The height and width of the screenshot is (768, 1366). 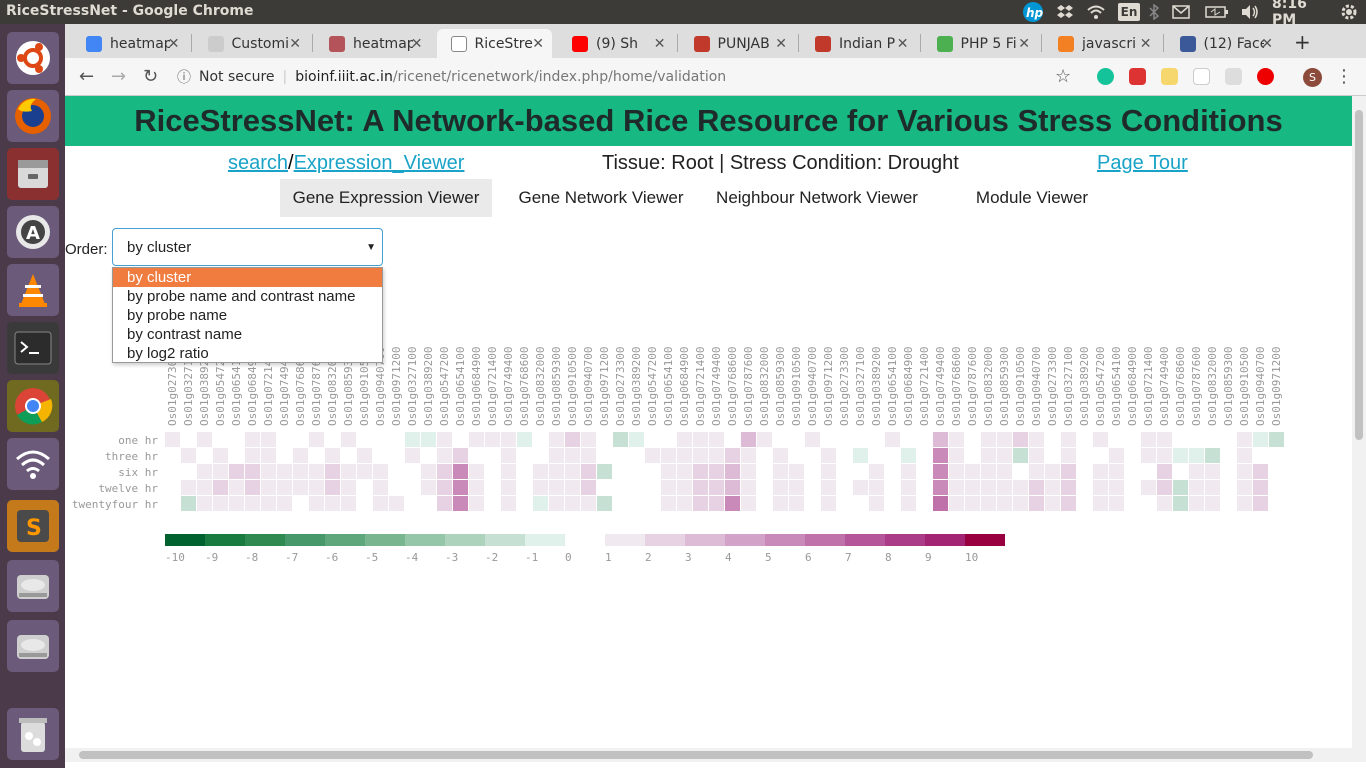 I want to click on bookmark-star-icon: ☆, so click(x=1063, y=76).